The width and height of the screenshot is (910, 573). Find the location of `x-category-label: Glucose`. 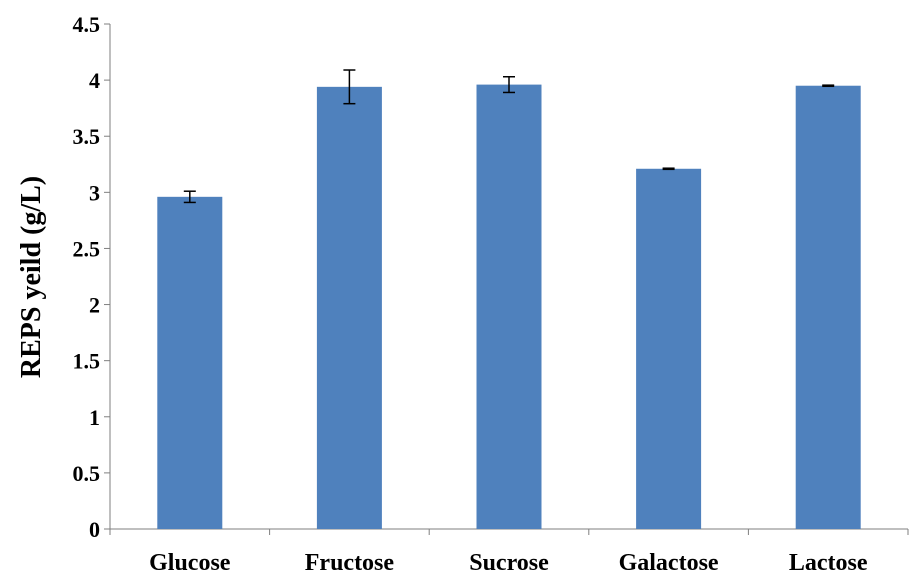

x-category-label: Glucose is located at coordinates (190, 561).